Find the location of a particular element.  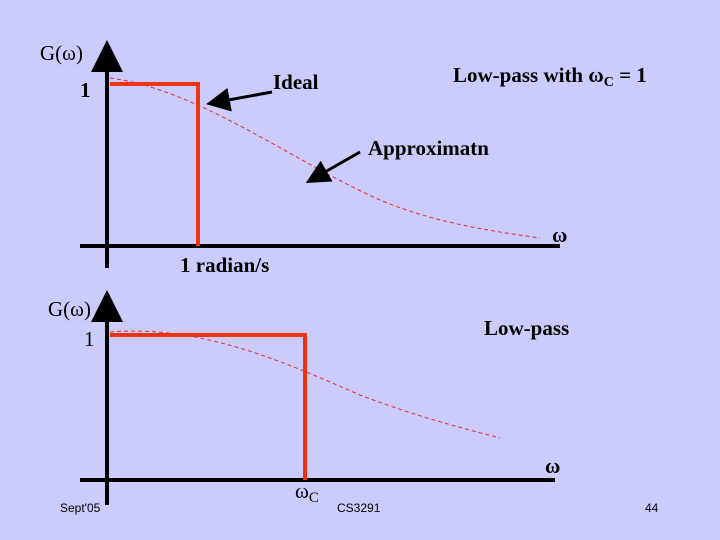

symbol: ω is located at coordinates (302, 491).